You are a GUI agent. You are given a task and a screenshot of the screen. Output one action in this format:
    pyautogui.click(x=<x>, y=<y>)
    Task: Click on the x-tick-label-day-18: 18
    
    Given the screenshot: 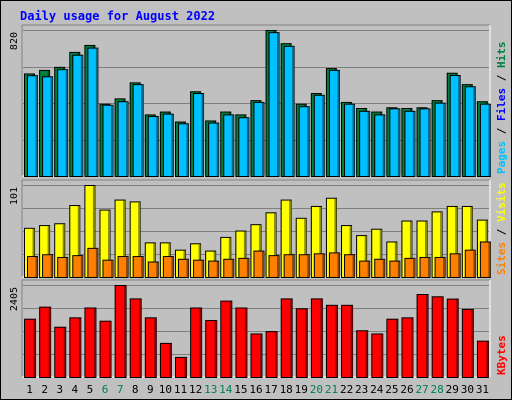 What is the action you would take?
    pyautogui.click(x=286, y=389)
    